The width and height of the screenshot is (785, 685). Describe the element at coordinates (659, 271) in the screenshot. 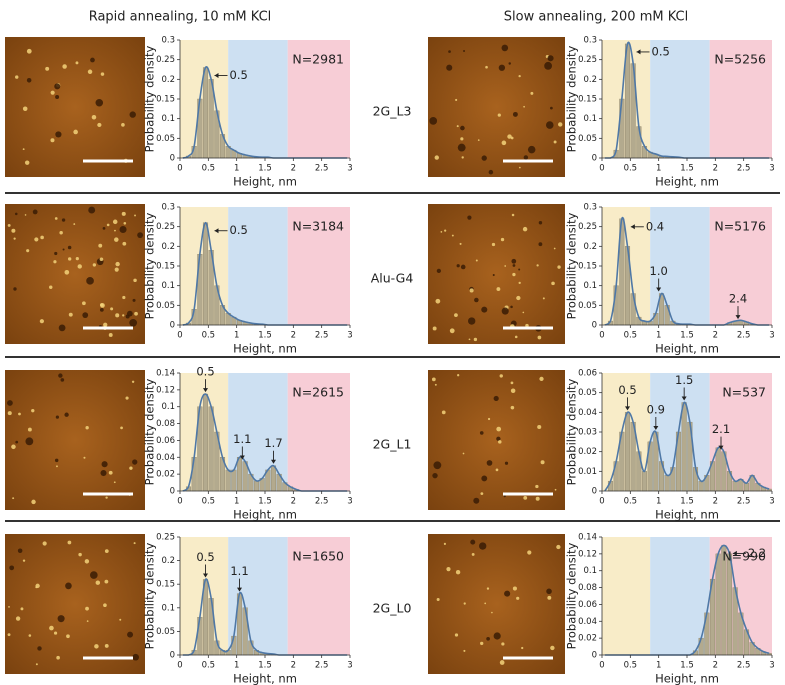

I see `annotation-label: 1.0` at that location.